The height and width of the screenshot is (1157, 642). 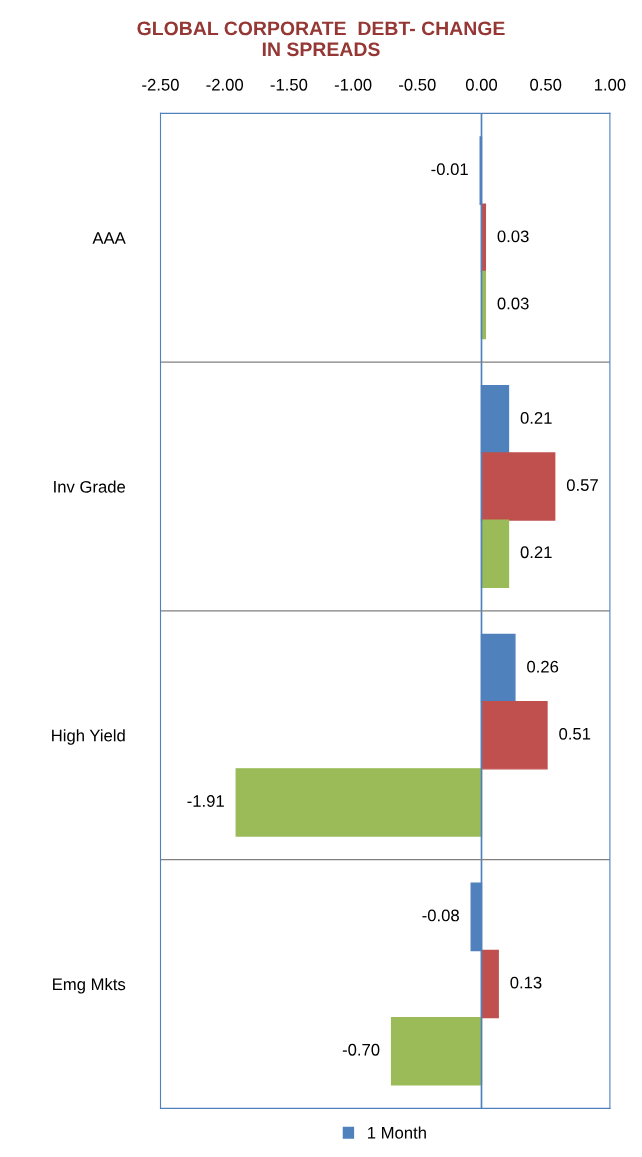 I want to click on data-label: -0.08, so click(x=440, y=915).